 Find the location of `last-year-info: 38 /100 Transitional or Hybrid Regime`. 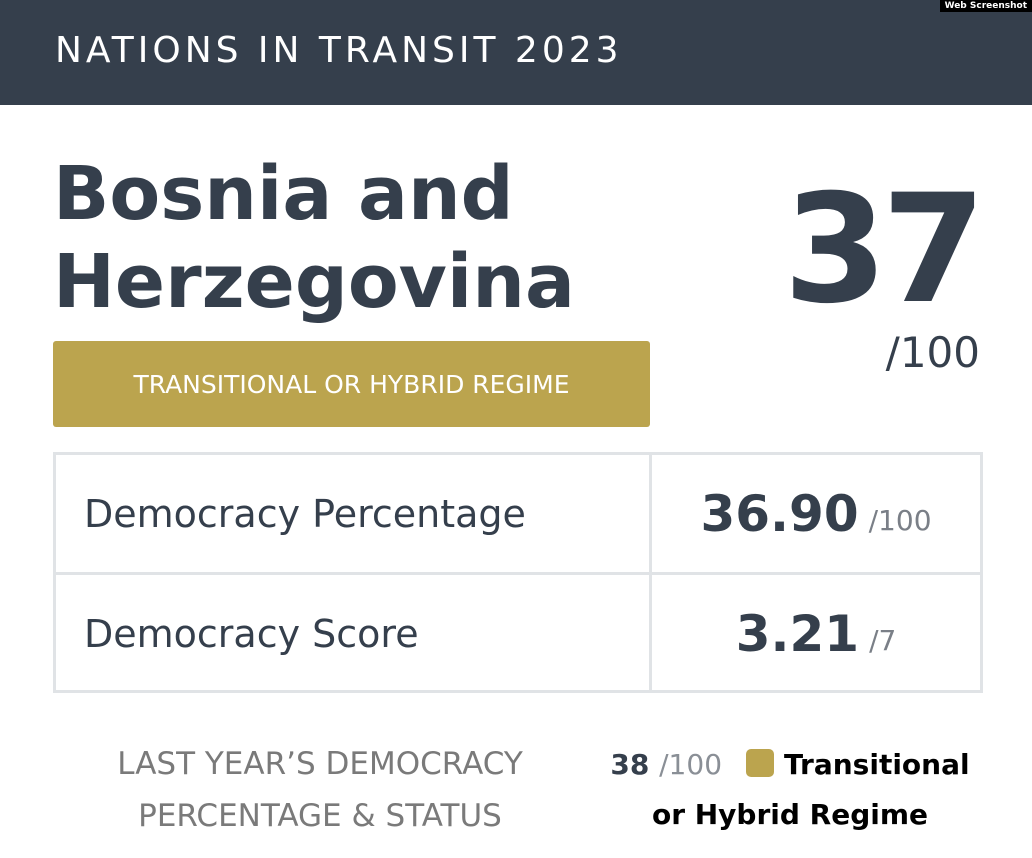

last-year-info: 38 /100 Transitional or Hybrid Regime is located at coordinates (790, 790).